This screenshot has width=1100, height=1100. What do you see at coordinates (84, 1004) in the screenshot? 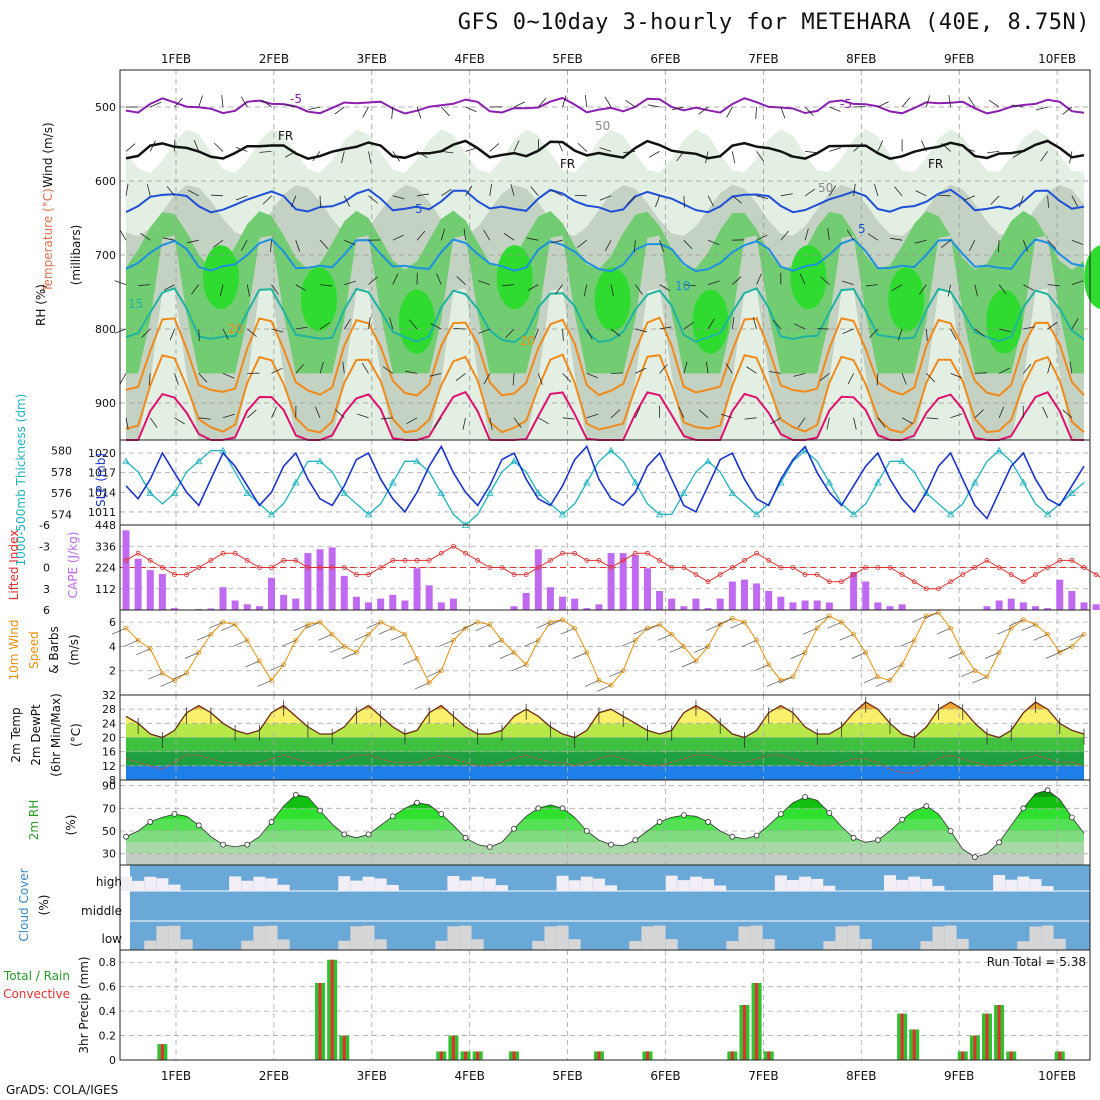
I see `panel-label: 3hr Precip (mm)` at bounding box center [84, 1004].